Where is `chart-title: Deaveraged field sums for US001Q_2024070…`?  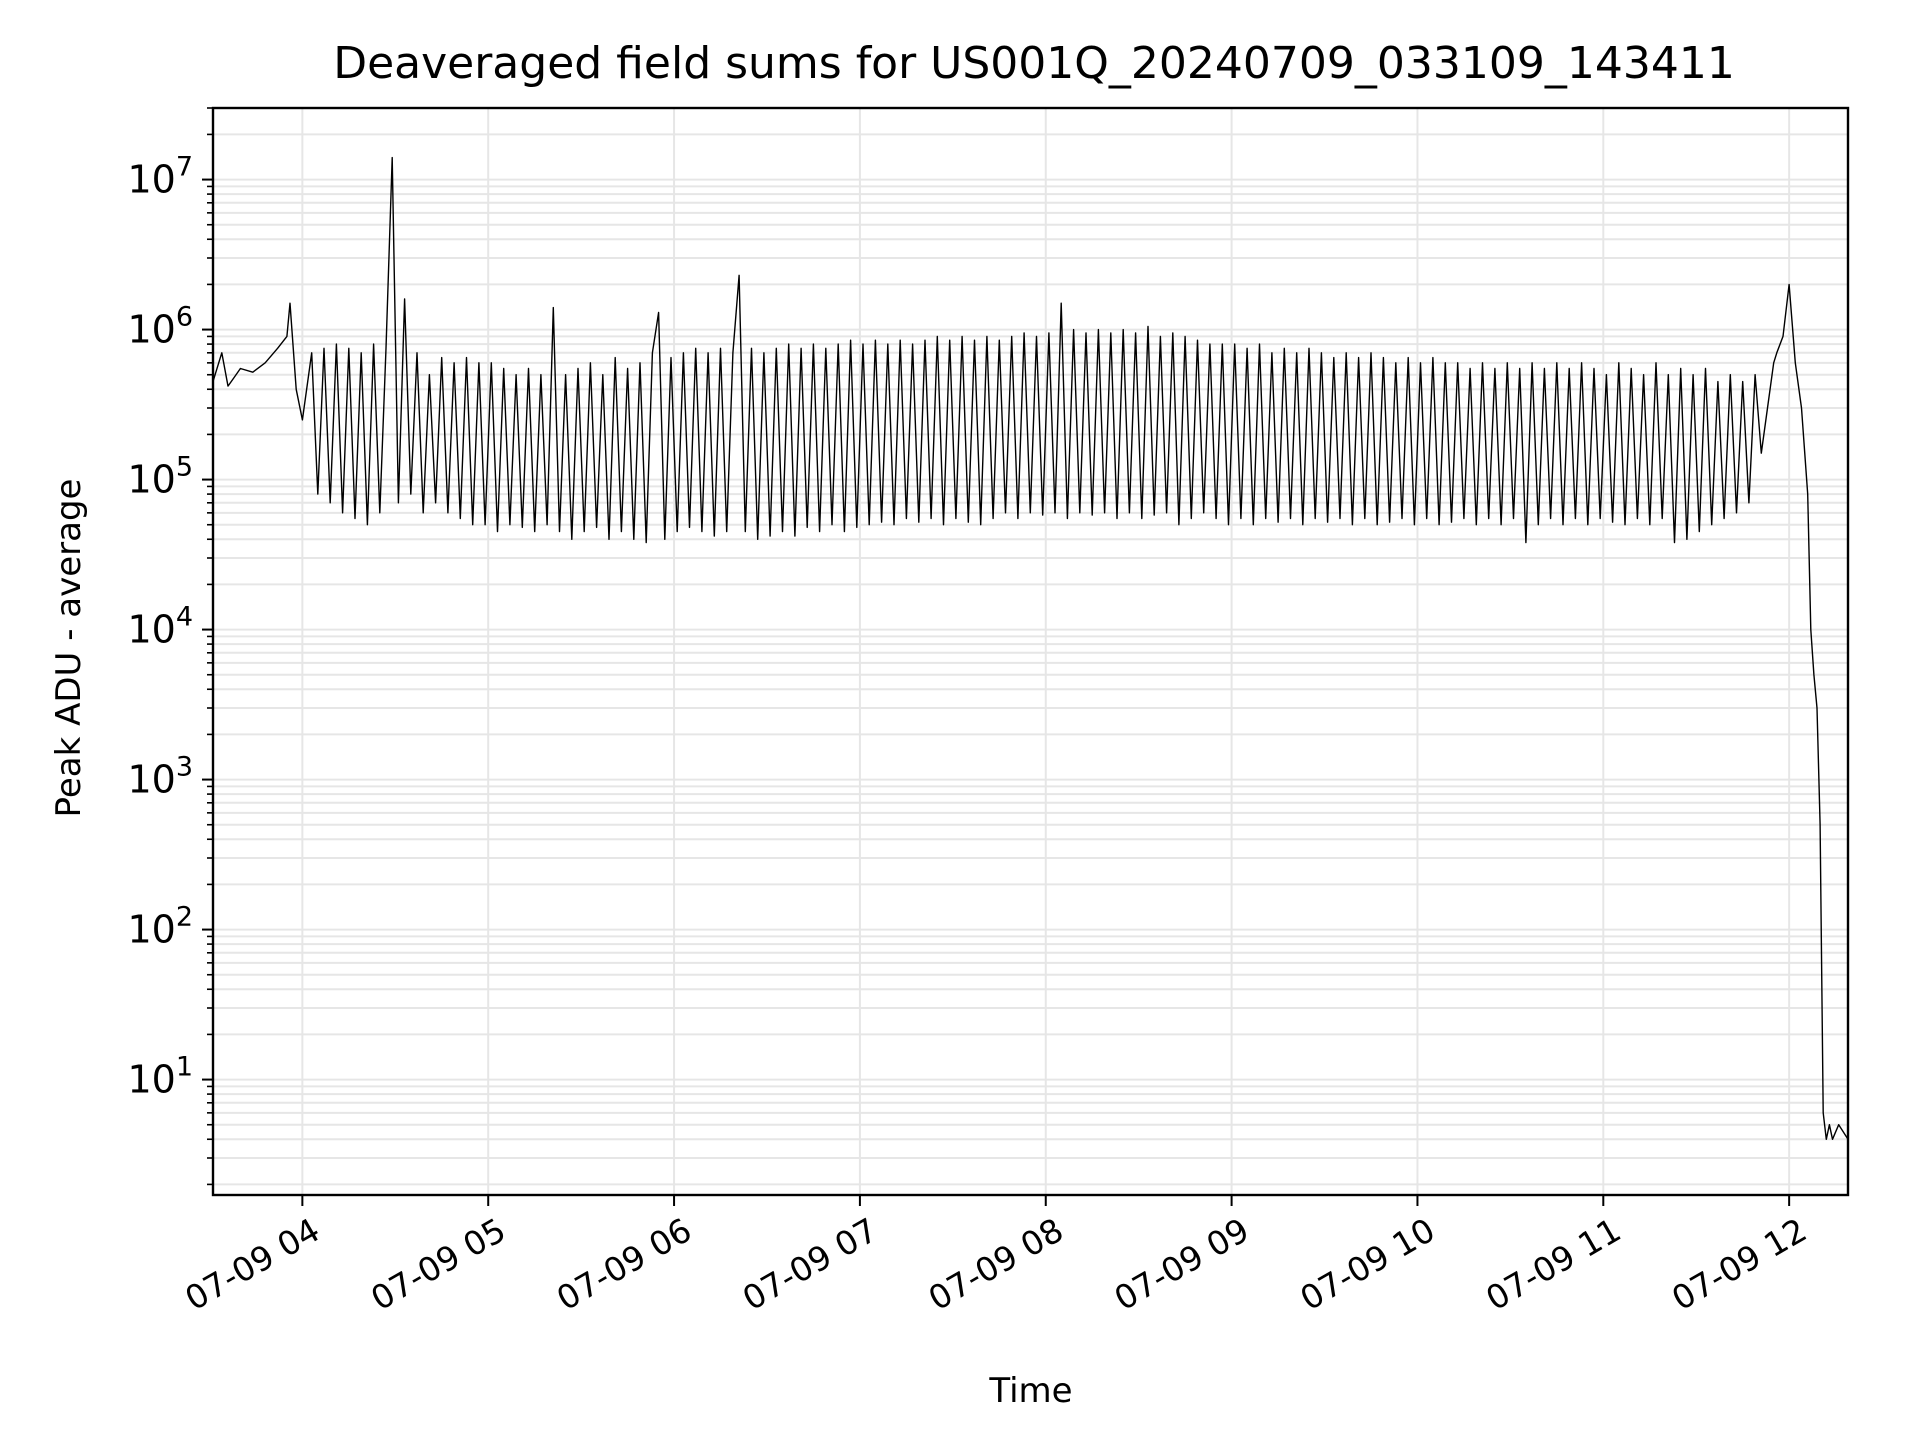 chart-title: Deaveraged field sums for US001Q_2024070… is located at coordinates (1034, 63).